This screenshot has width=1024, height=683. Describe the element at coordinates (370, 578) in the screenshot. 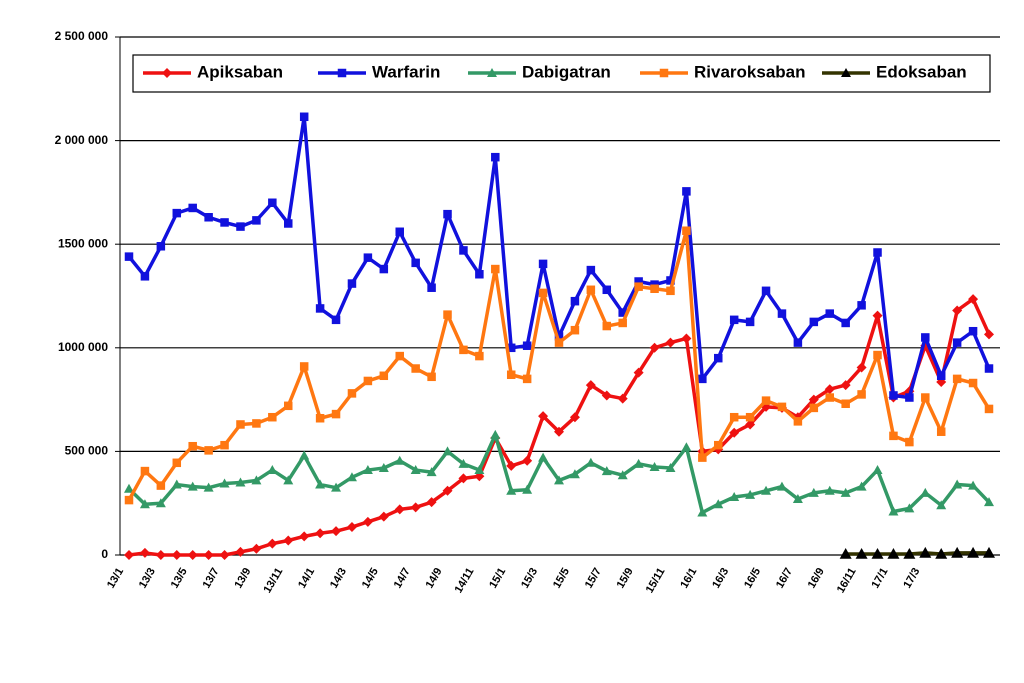

I see `x-tick-label: 14/5` at that location.